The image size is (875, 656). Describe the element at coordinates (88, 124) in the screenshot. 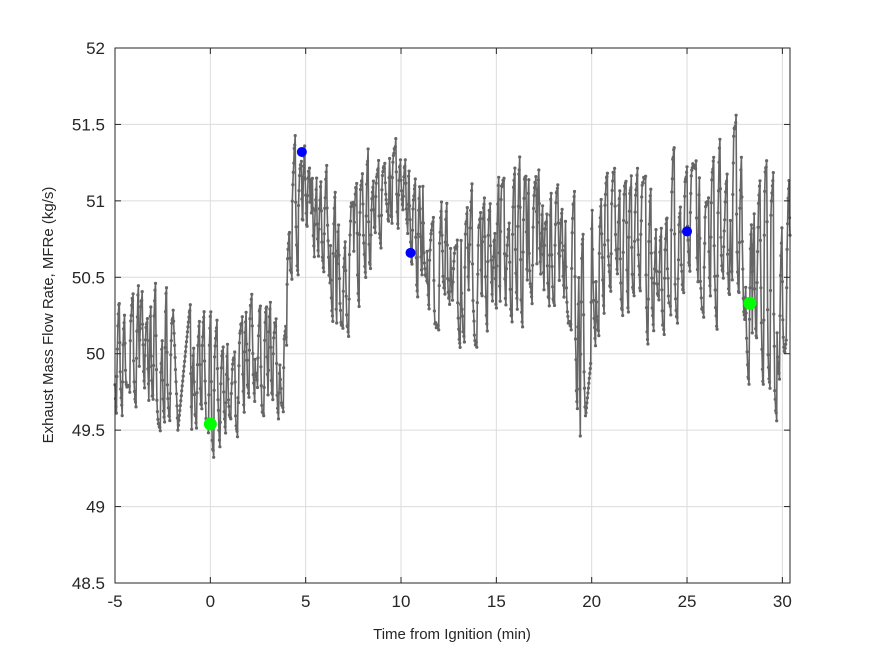

I see `y-tick-label: 51.5` at that location.